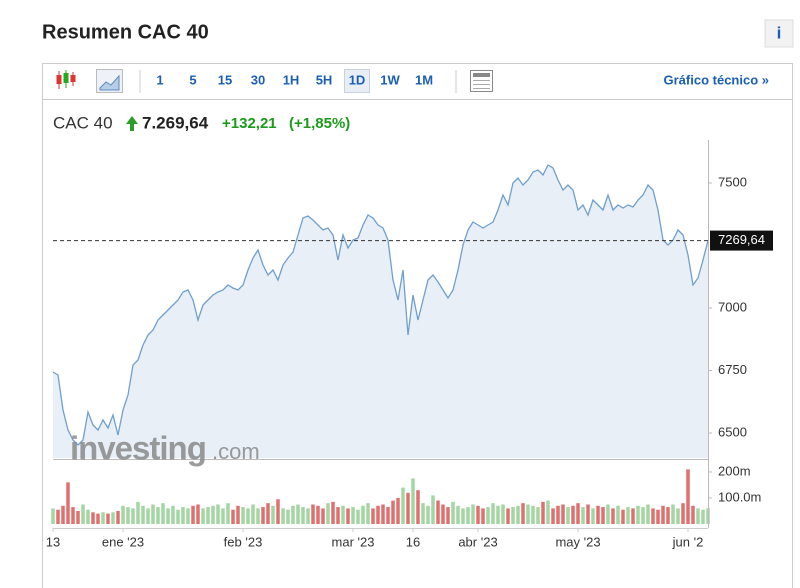 The image size is (800, 588). What do you see at coordinates (175, 122) in the screenshot?
I see `quote-price: 7.269,64` at bounding box center [175, 122].